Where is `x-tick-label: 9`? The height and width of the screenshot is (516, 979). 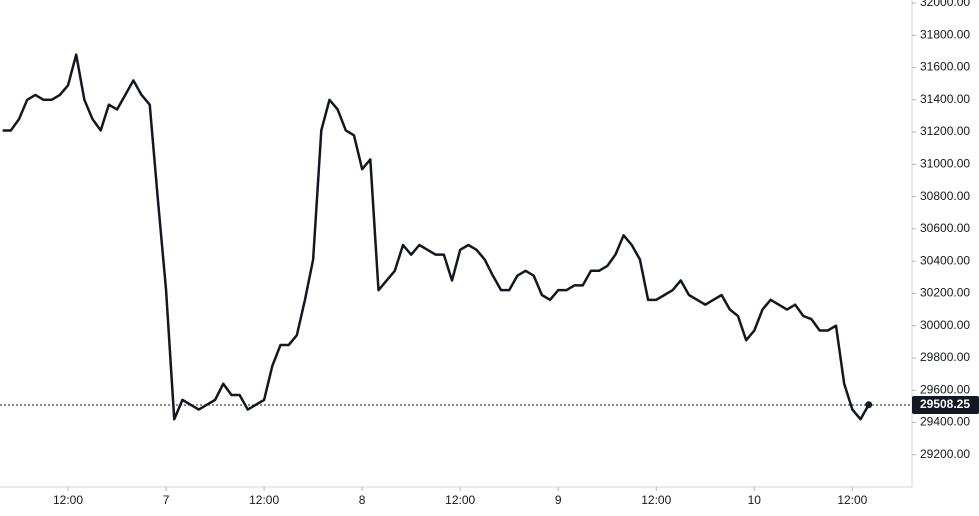 x-tick-label: 9 is located at coordinates (558, 500).